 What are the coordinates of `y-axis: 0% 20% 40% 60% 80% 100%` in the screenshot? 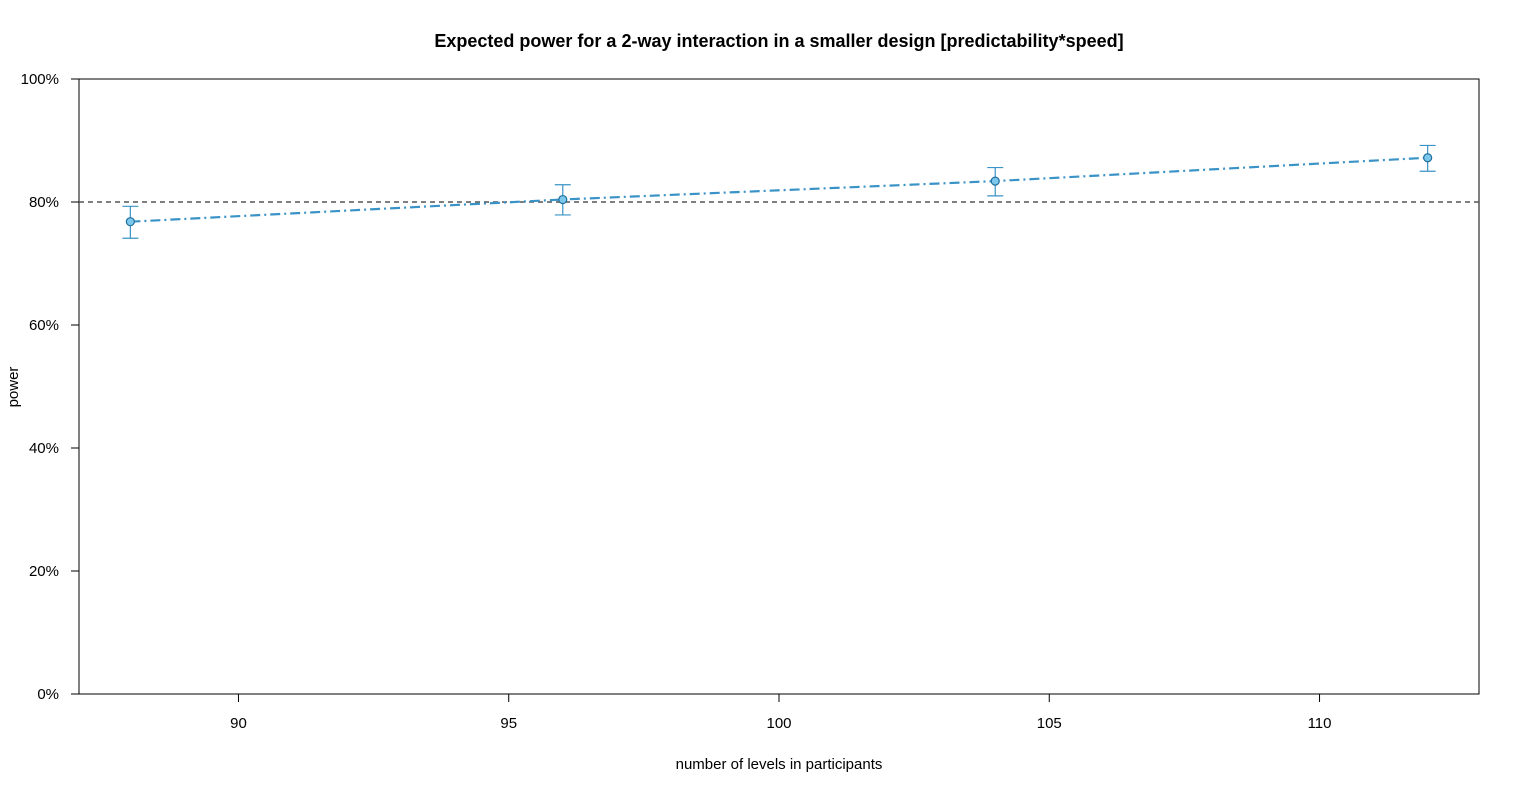 It's located at (50, 387).